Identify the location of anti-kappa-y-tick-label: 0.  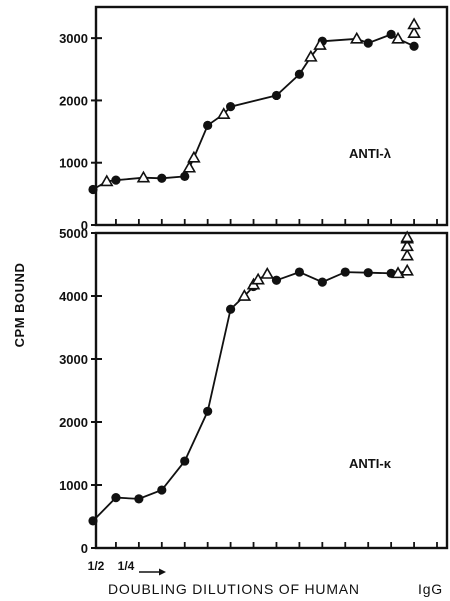
(84, 548).